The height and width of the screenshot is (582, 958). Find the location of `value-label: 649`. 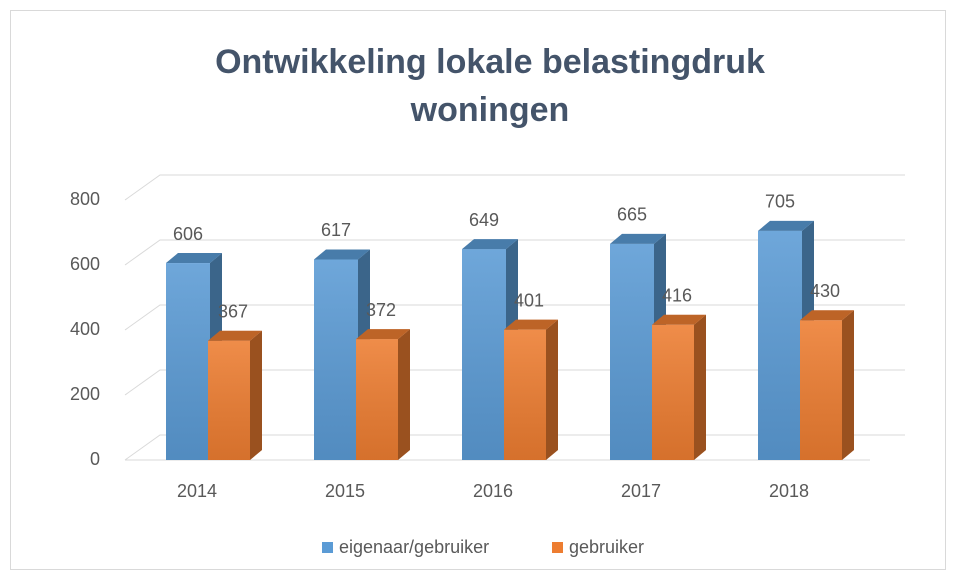

value-label: 649 is located at coordinates (484, 220).